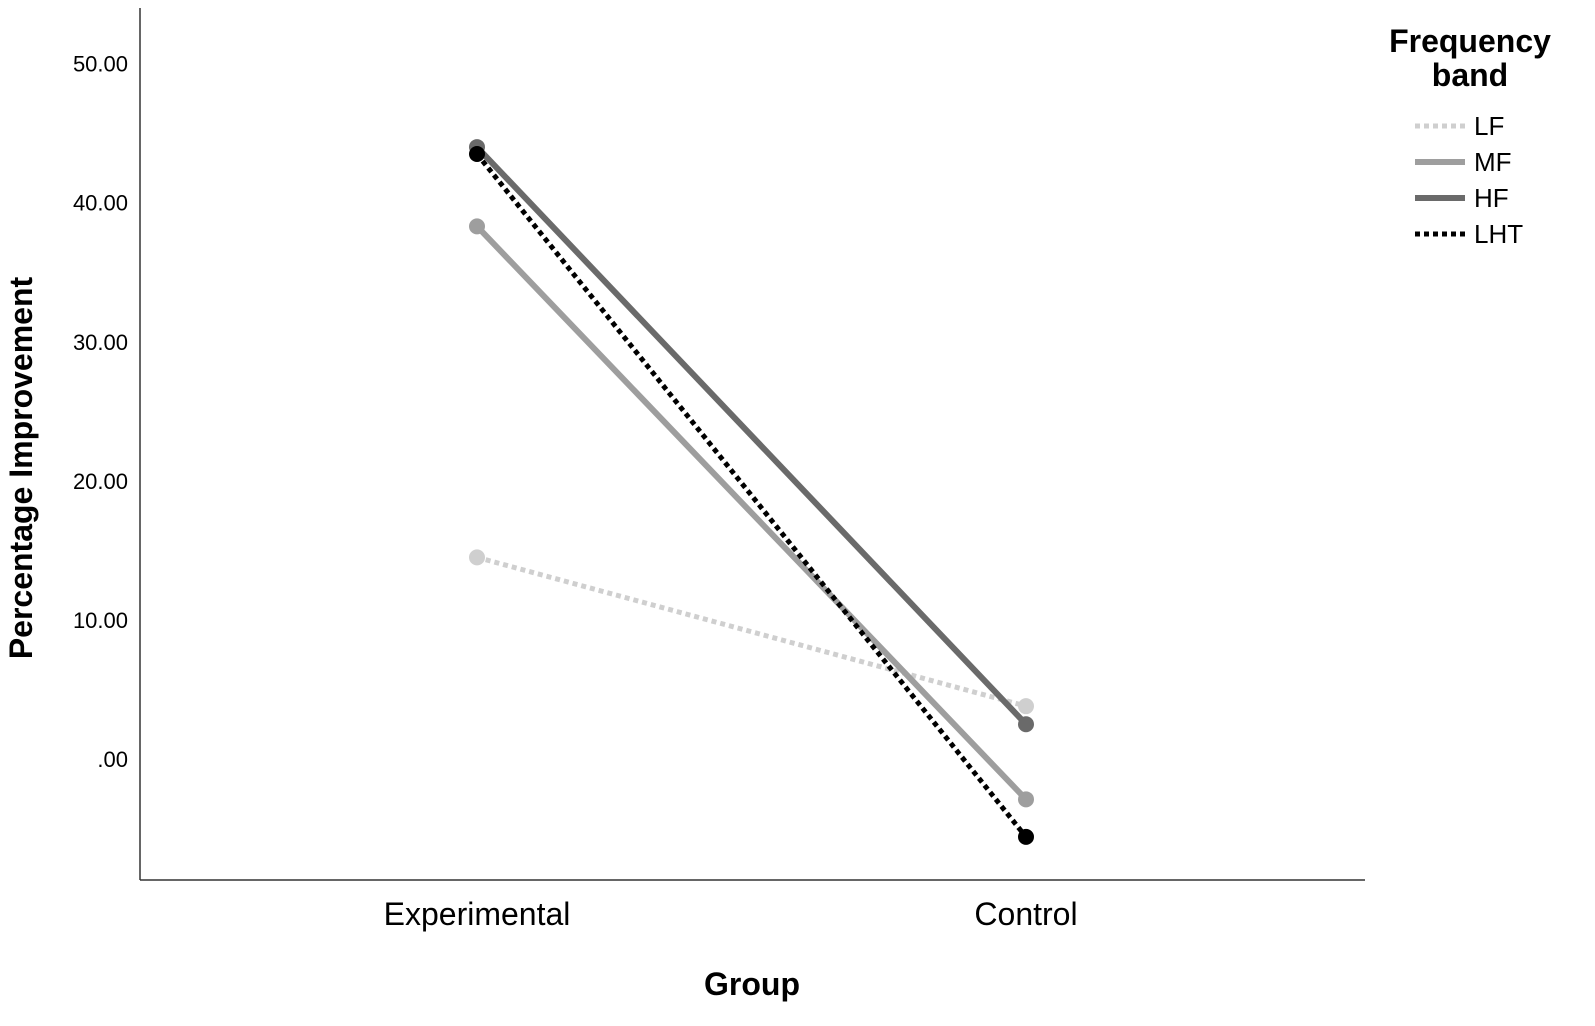 The image size is (1595, 1026). I want to click on x-axis-title: Group, so click(752, 984).